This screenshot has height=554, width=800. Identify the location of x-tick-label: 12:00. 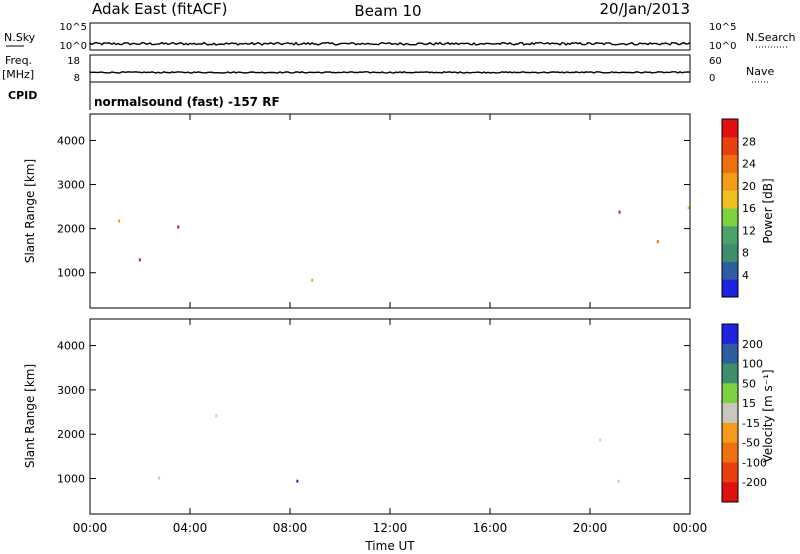
(390, 528).